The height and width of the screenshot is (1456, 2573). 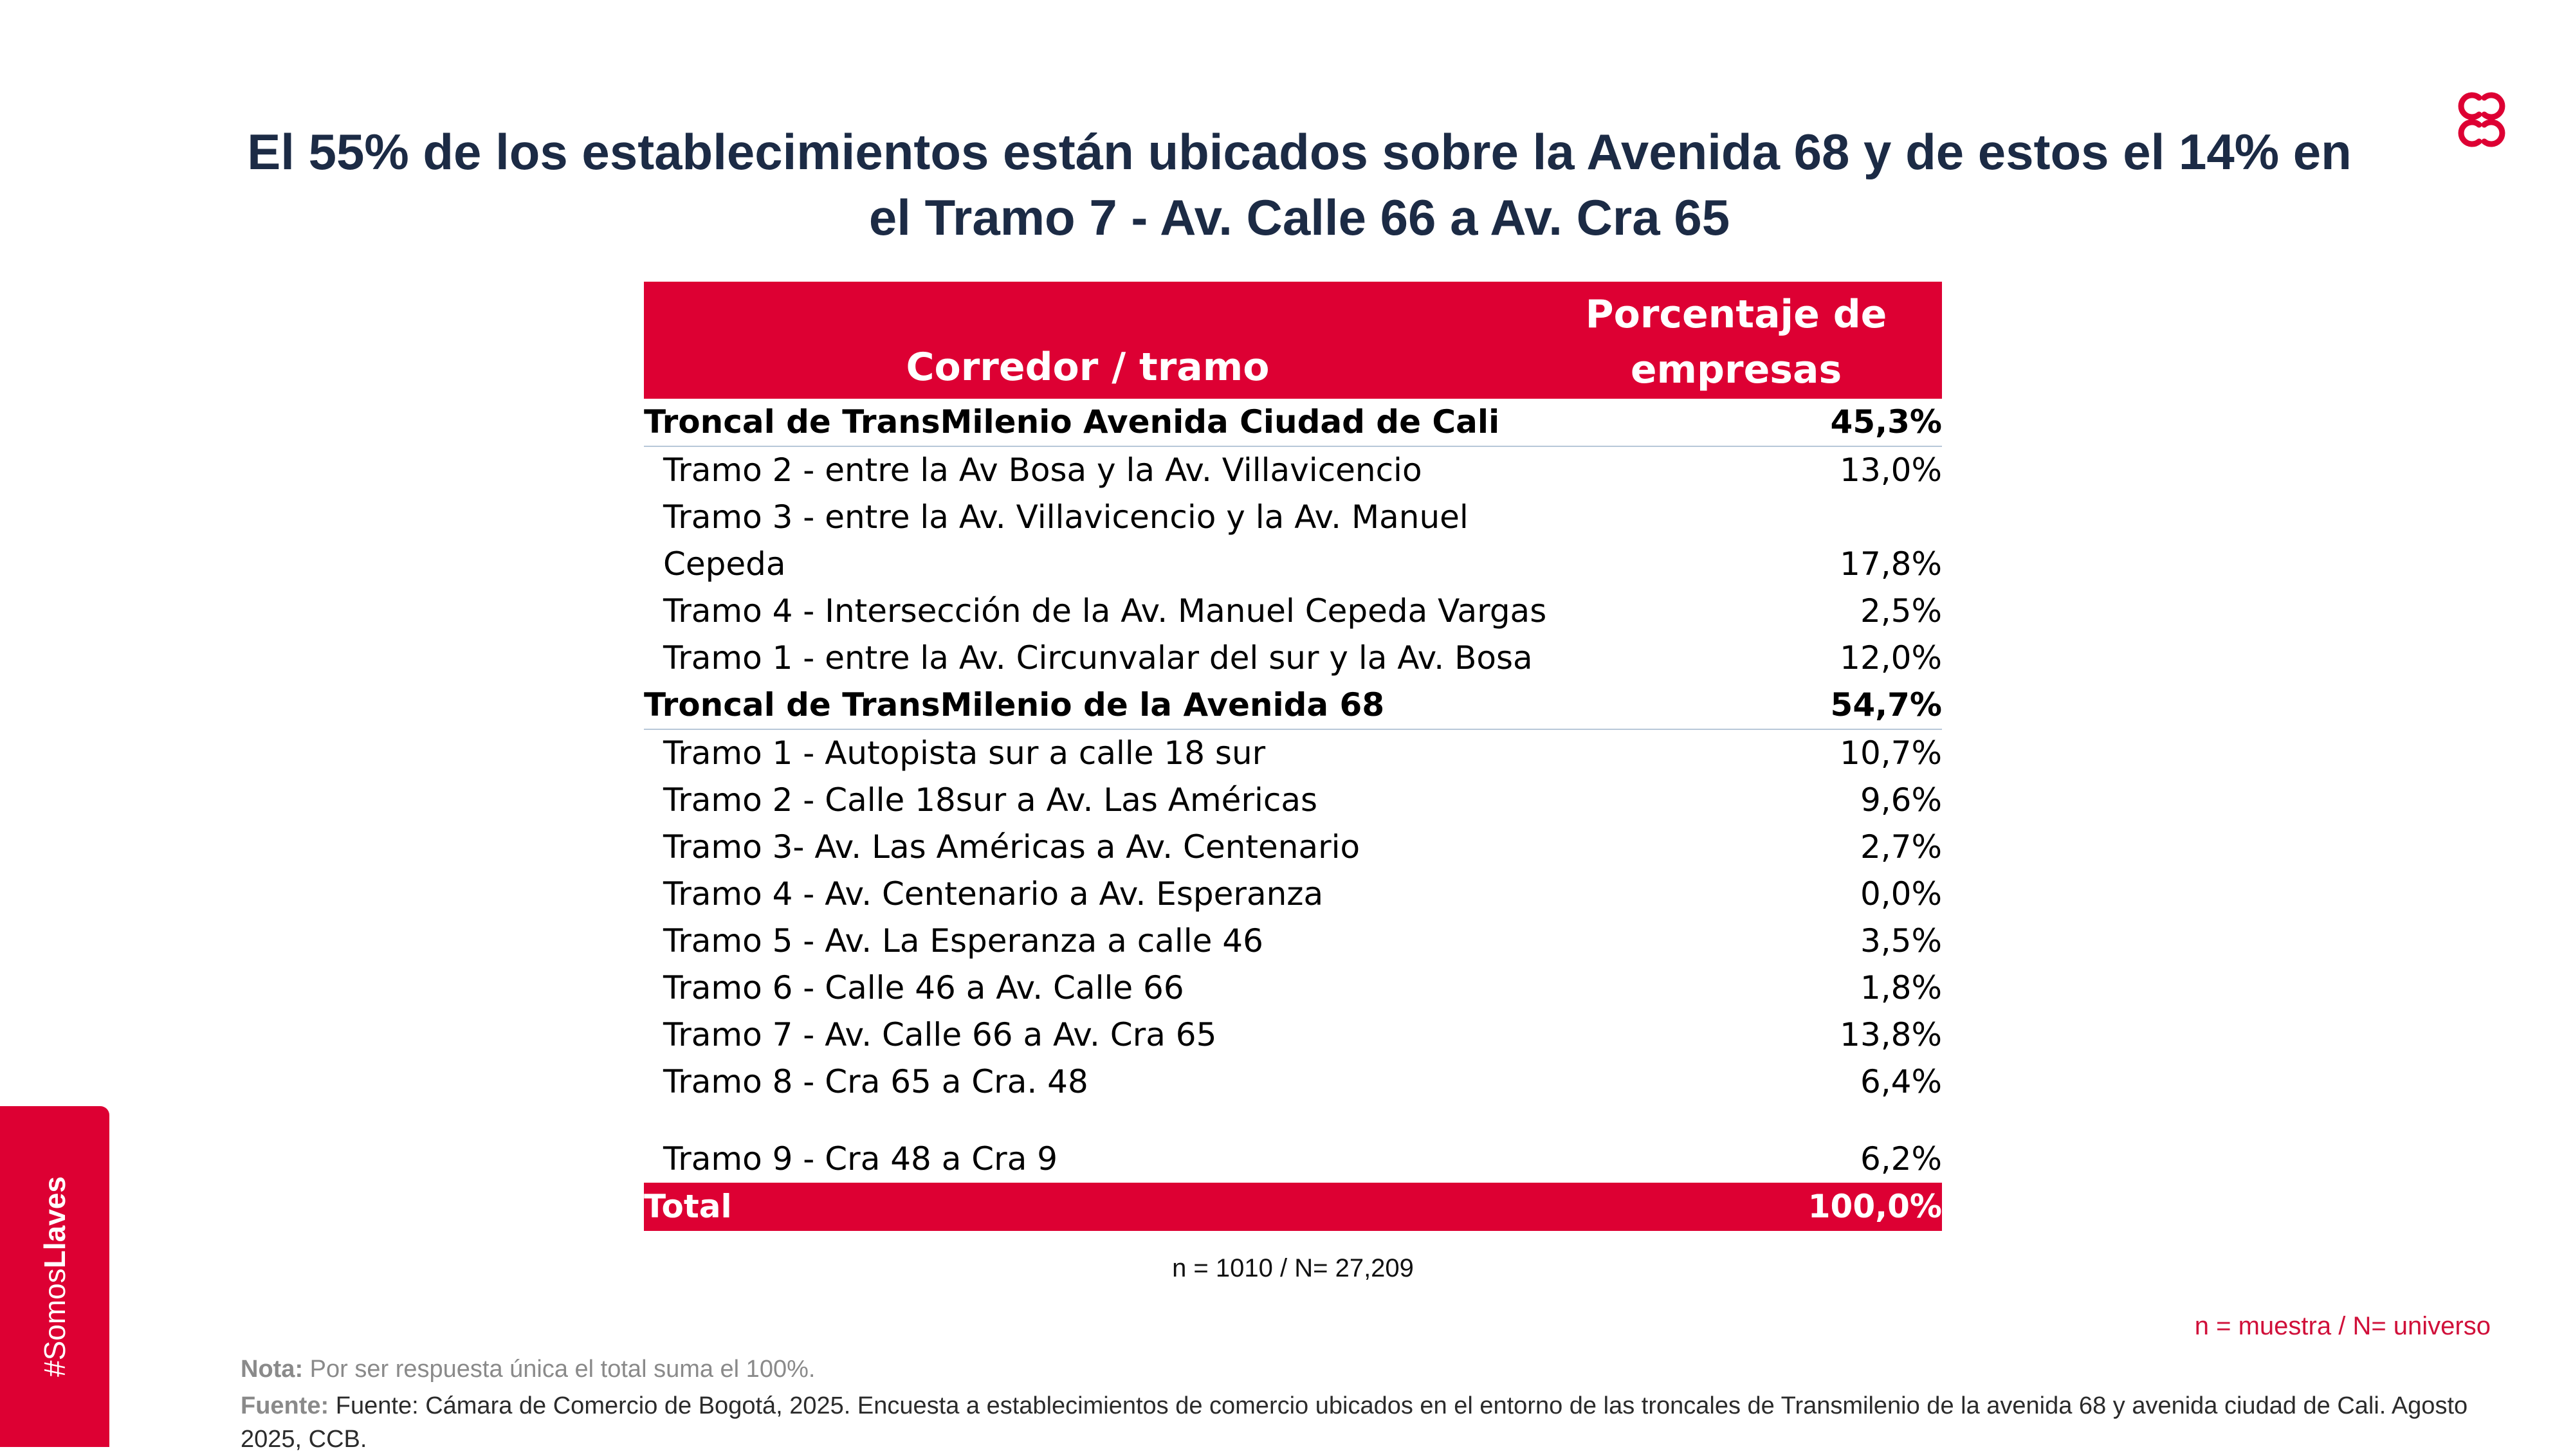 I want to click on row-label: Tramo 4 - Av. Centenario a Av. Esperanza, so click(x=993, y=894).